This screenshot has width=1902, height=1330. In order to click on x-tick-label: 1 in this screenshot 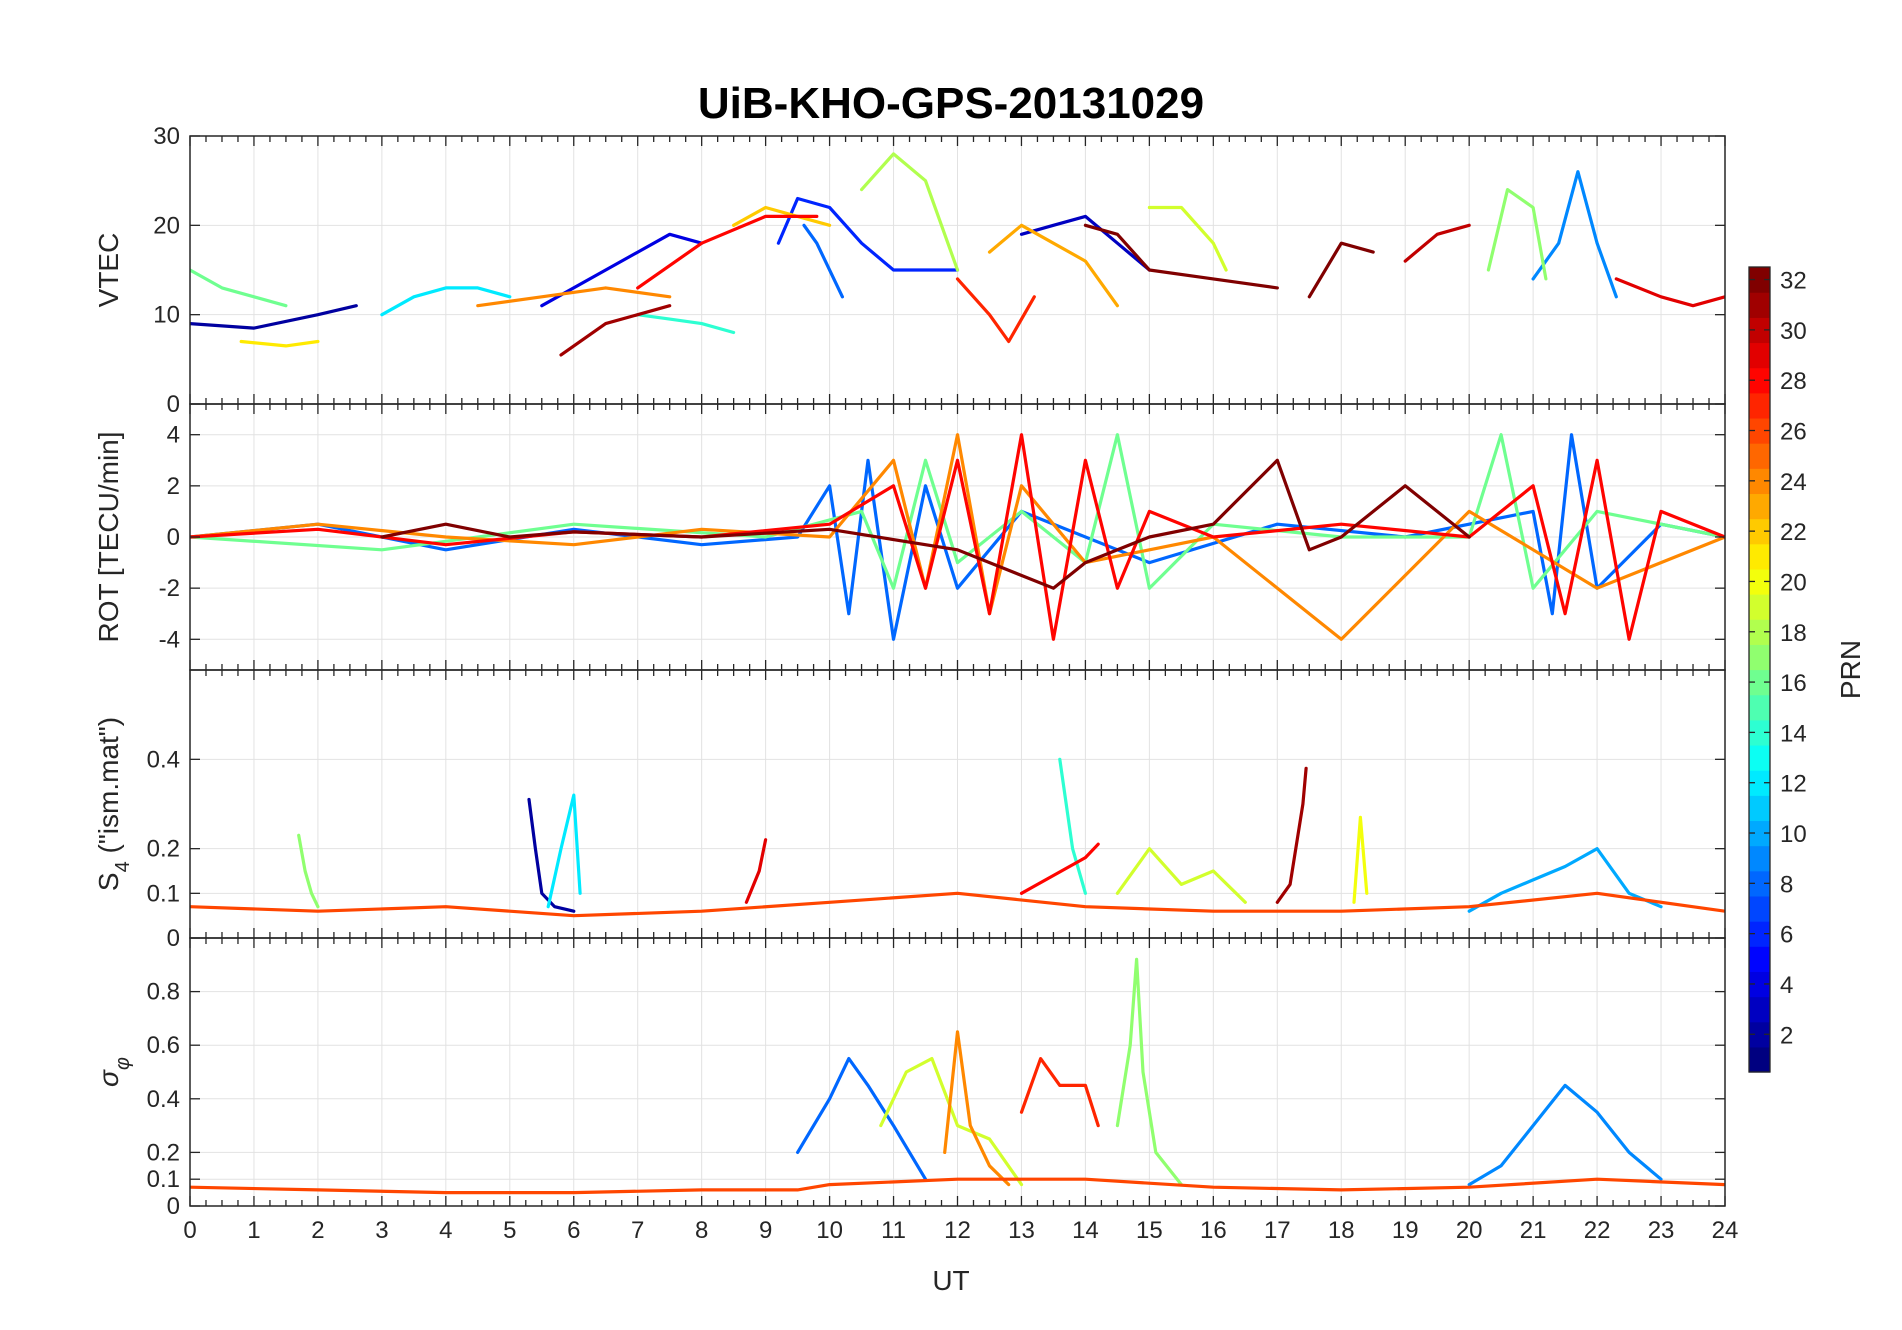, I will do `click(253, 1230)`.